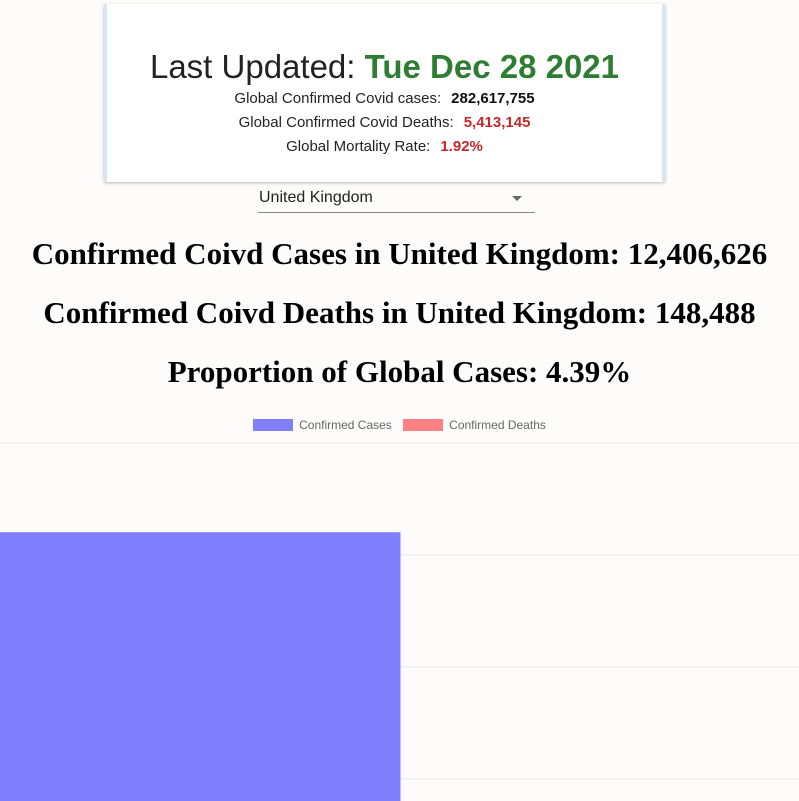 This screenshot has width=799, height=801. I want to click on chevron-down-icon, so click(517, 198).